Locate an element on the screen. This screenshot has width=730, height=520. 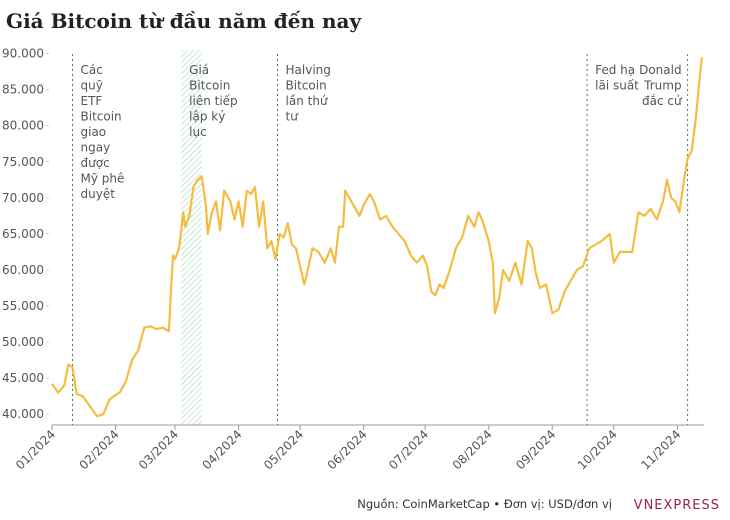
annotation: ngay is located at coordinates (96, 148).